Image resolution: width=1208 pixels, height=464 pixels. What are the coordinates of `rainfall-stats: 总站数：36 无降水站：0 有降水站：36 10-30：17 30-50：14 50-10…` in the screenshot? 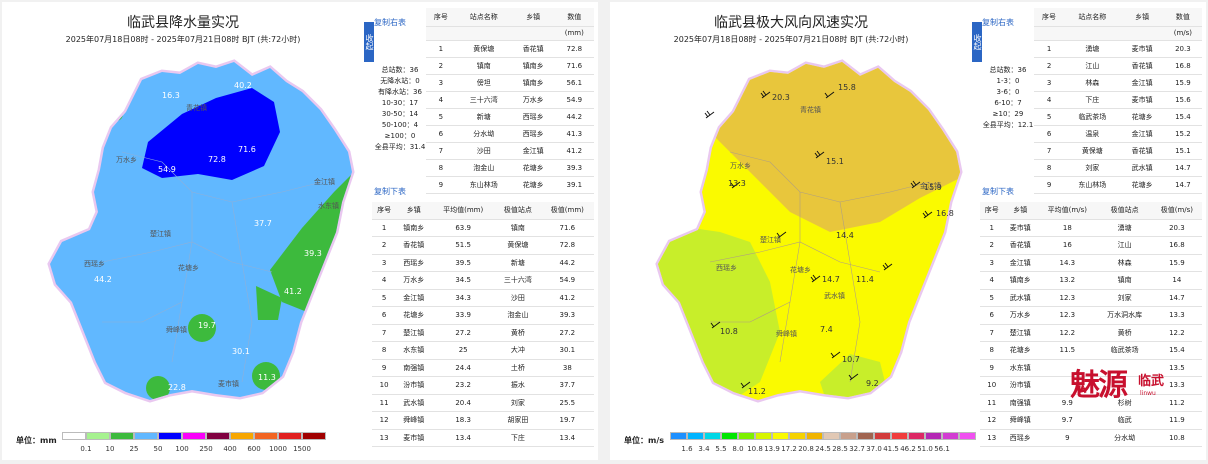 It's located at (400, 109).